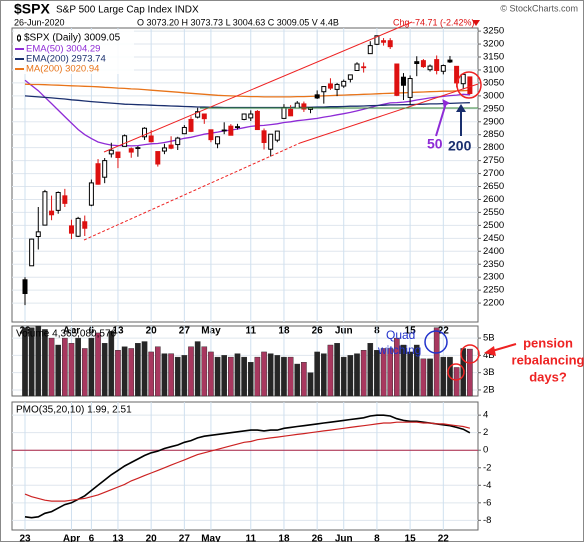 The width and height of the screenshot is (584, 542). Describe the element at coordinates (487, 520) in the screenshot. I see `y-tick-label: -8` at that location.